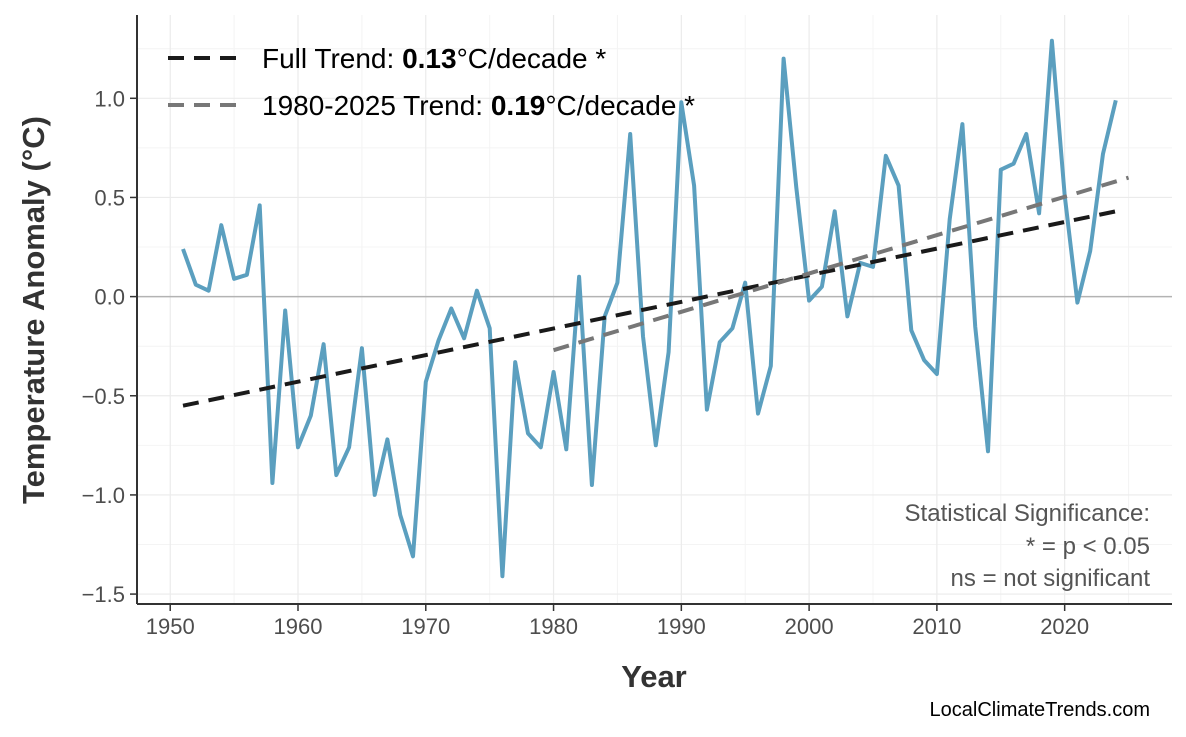  Describe the element at coordinates (429, 58) in the screenshot. I see `legend-rate: 0.13` at that location.